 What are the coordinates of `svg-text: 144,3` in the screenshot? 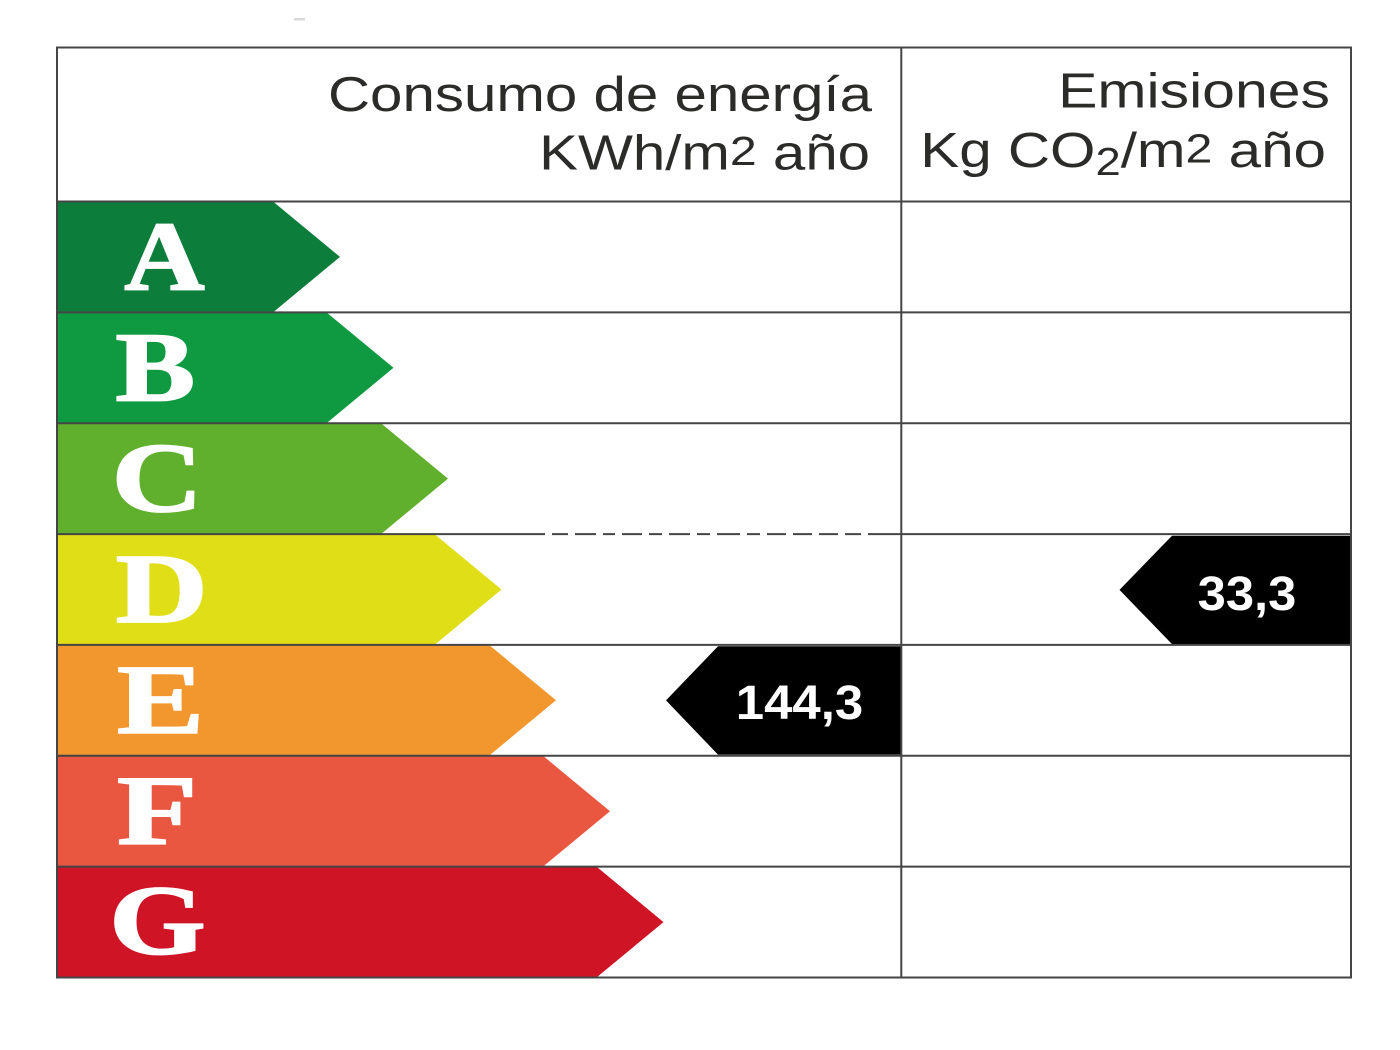 It's located at (799, 702).